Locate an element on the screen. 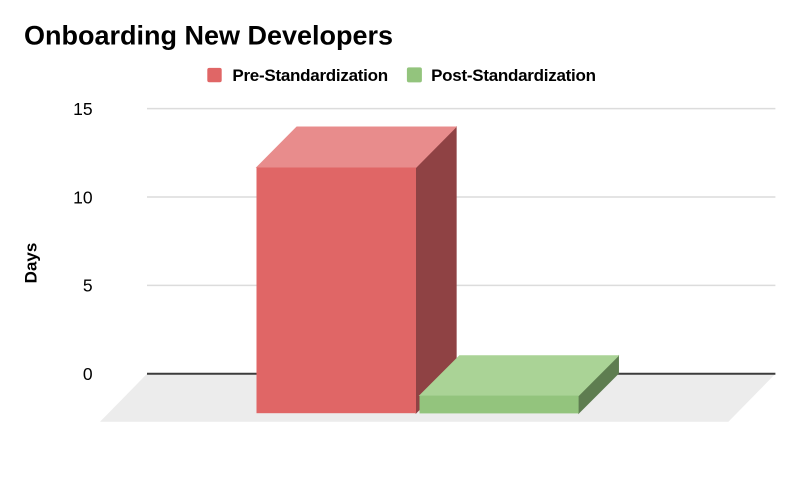  svg-text: Onboarding New Developers is located at coordinates (208, 36).